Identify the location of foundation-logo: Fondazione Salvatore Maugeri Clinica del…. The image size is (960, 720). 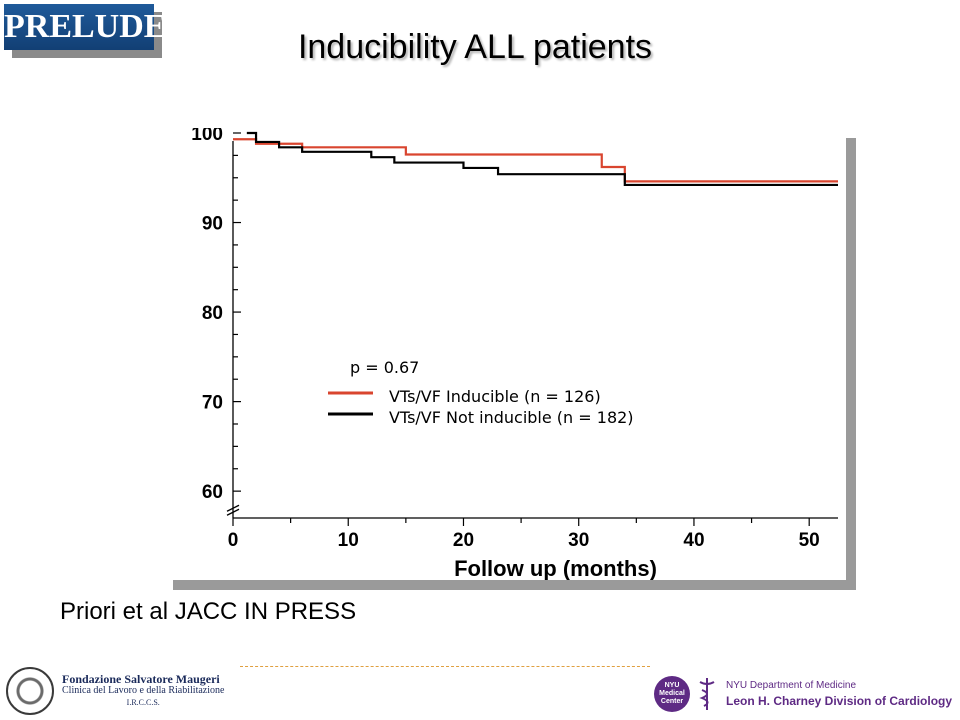
(120, 691).